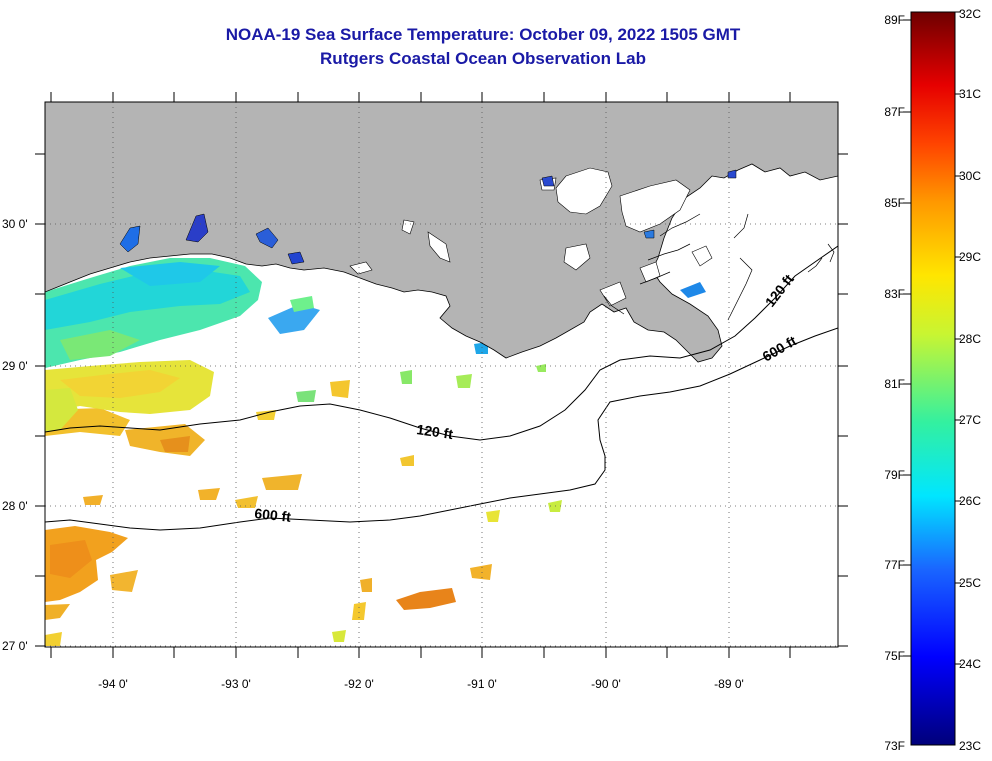 The image size is (992, 761). I want to click on scale-label-87f: 87F, so click(894, 112).